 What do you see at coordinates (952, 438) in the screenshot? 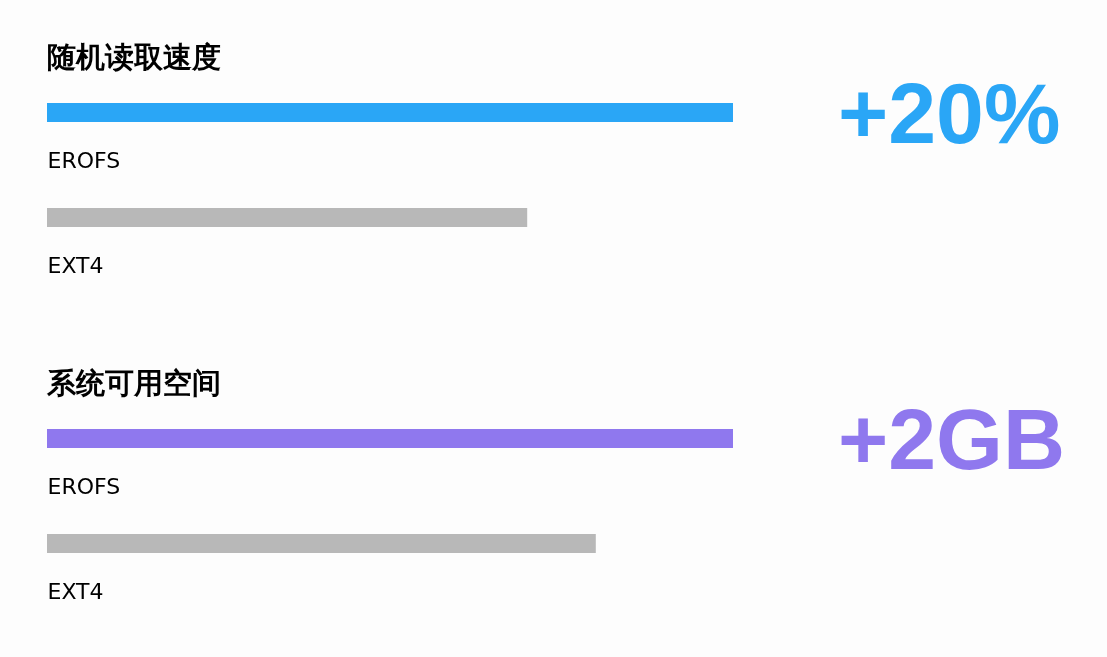
I see `text: +2GB` at bounding box center [952, 438].